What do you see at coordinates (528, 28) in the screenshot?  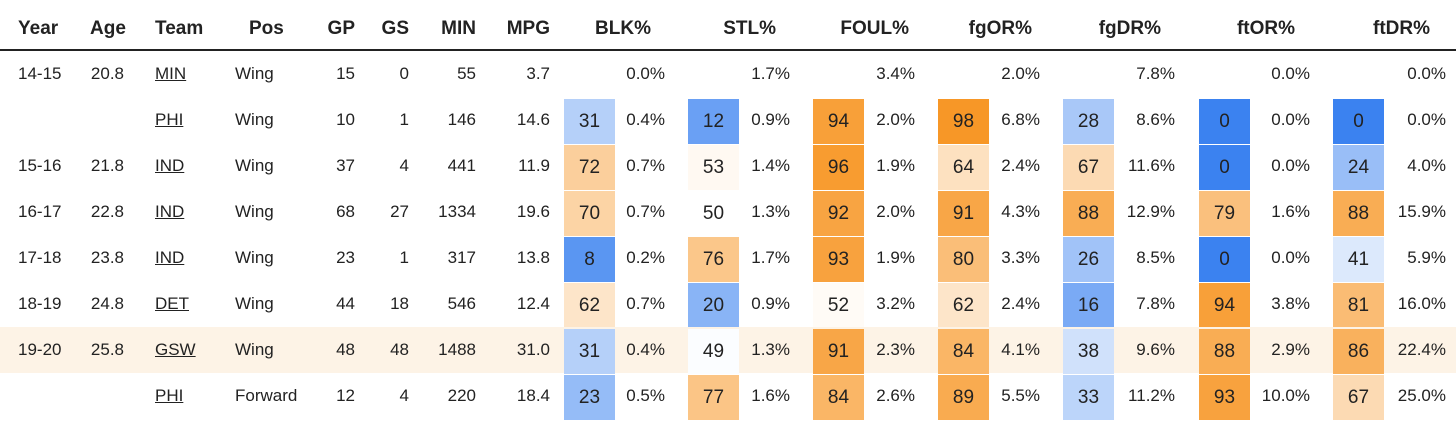 I see `column-header: MPG` at bounding box center [528, 28].